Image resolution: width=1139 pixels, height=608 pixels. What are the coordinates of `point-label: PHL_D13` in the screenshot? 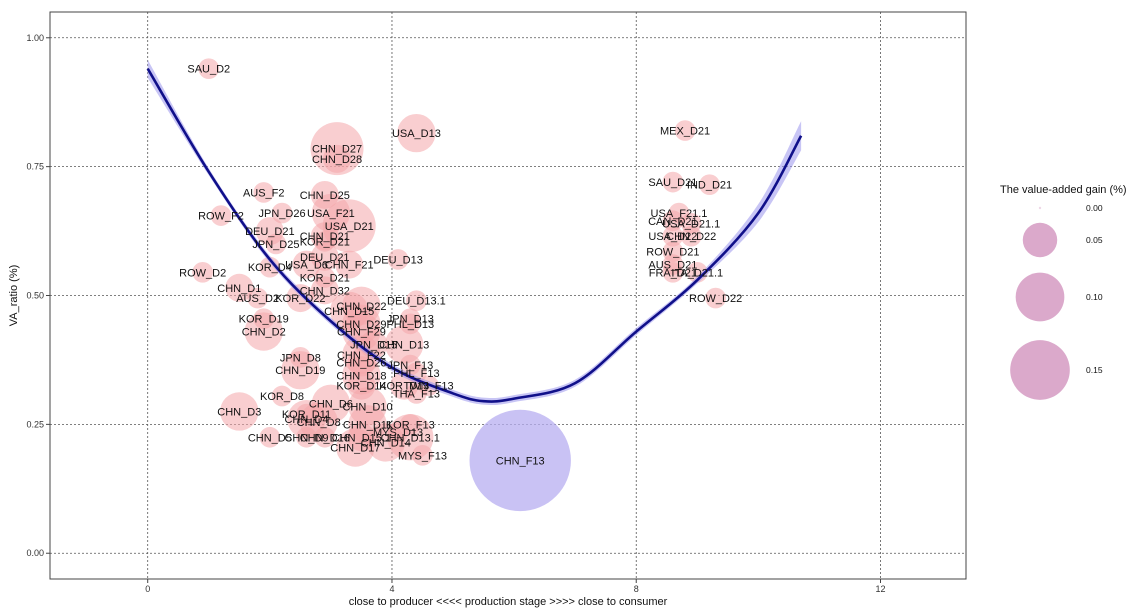 It's located at (410, 325).